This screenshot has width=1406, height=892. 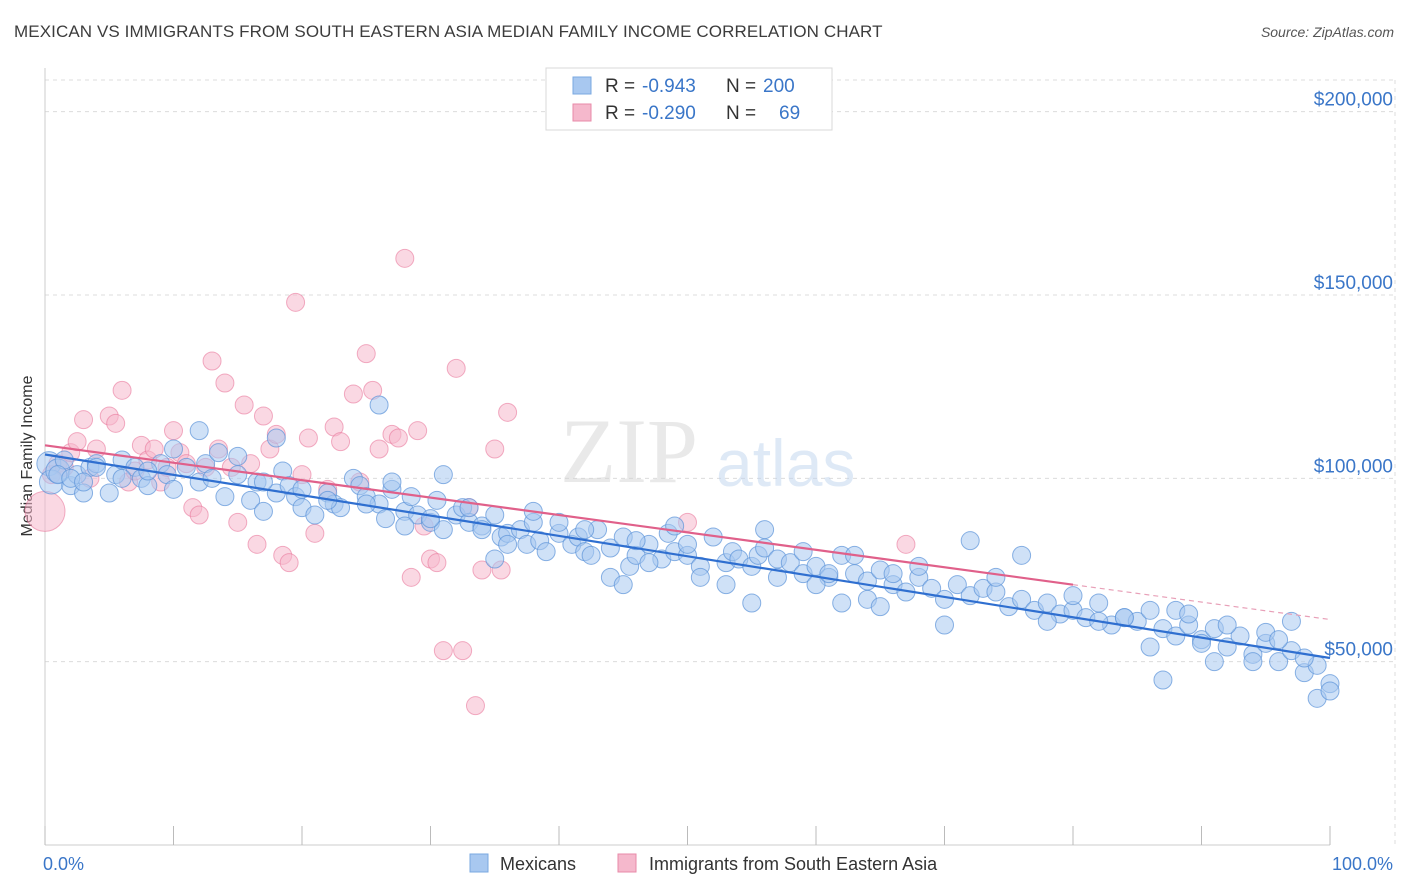 I want to click on x-tick-label: 0.0%, so click(x=63, y=864).